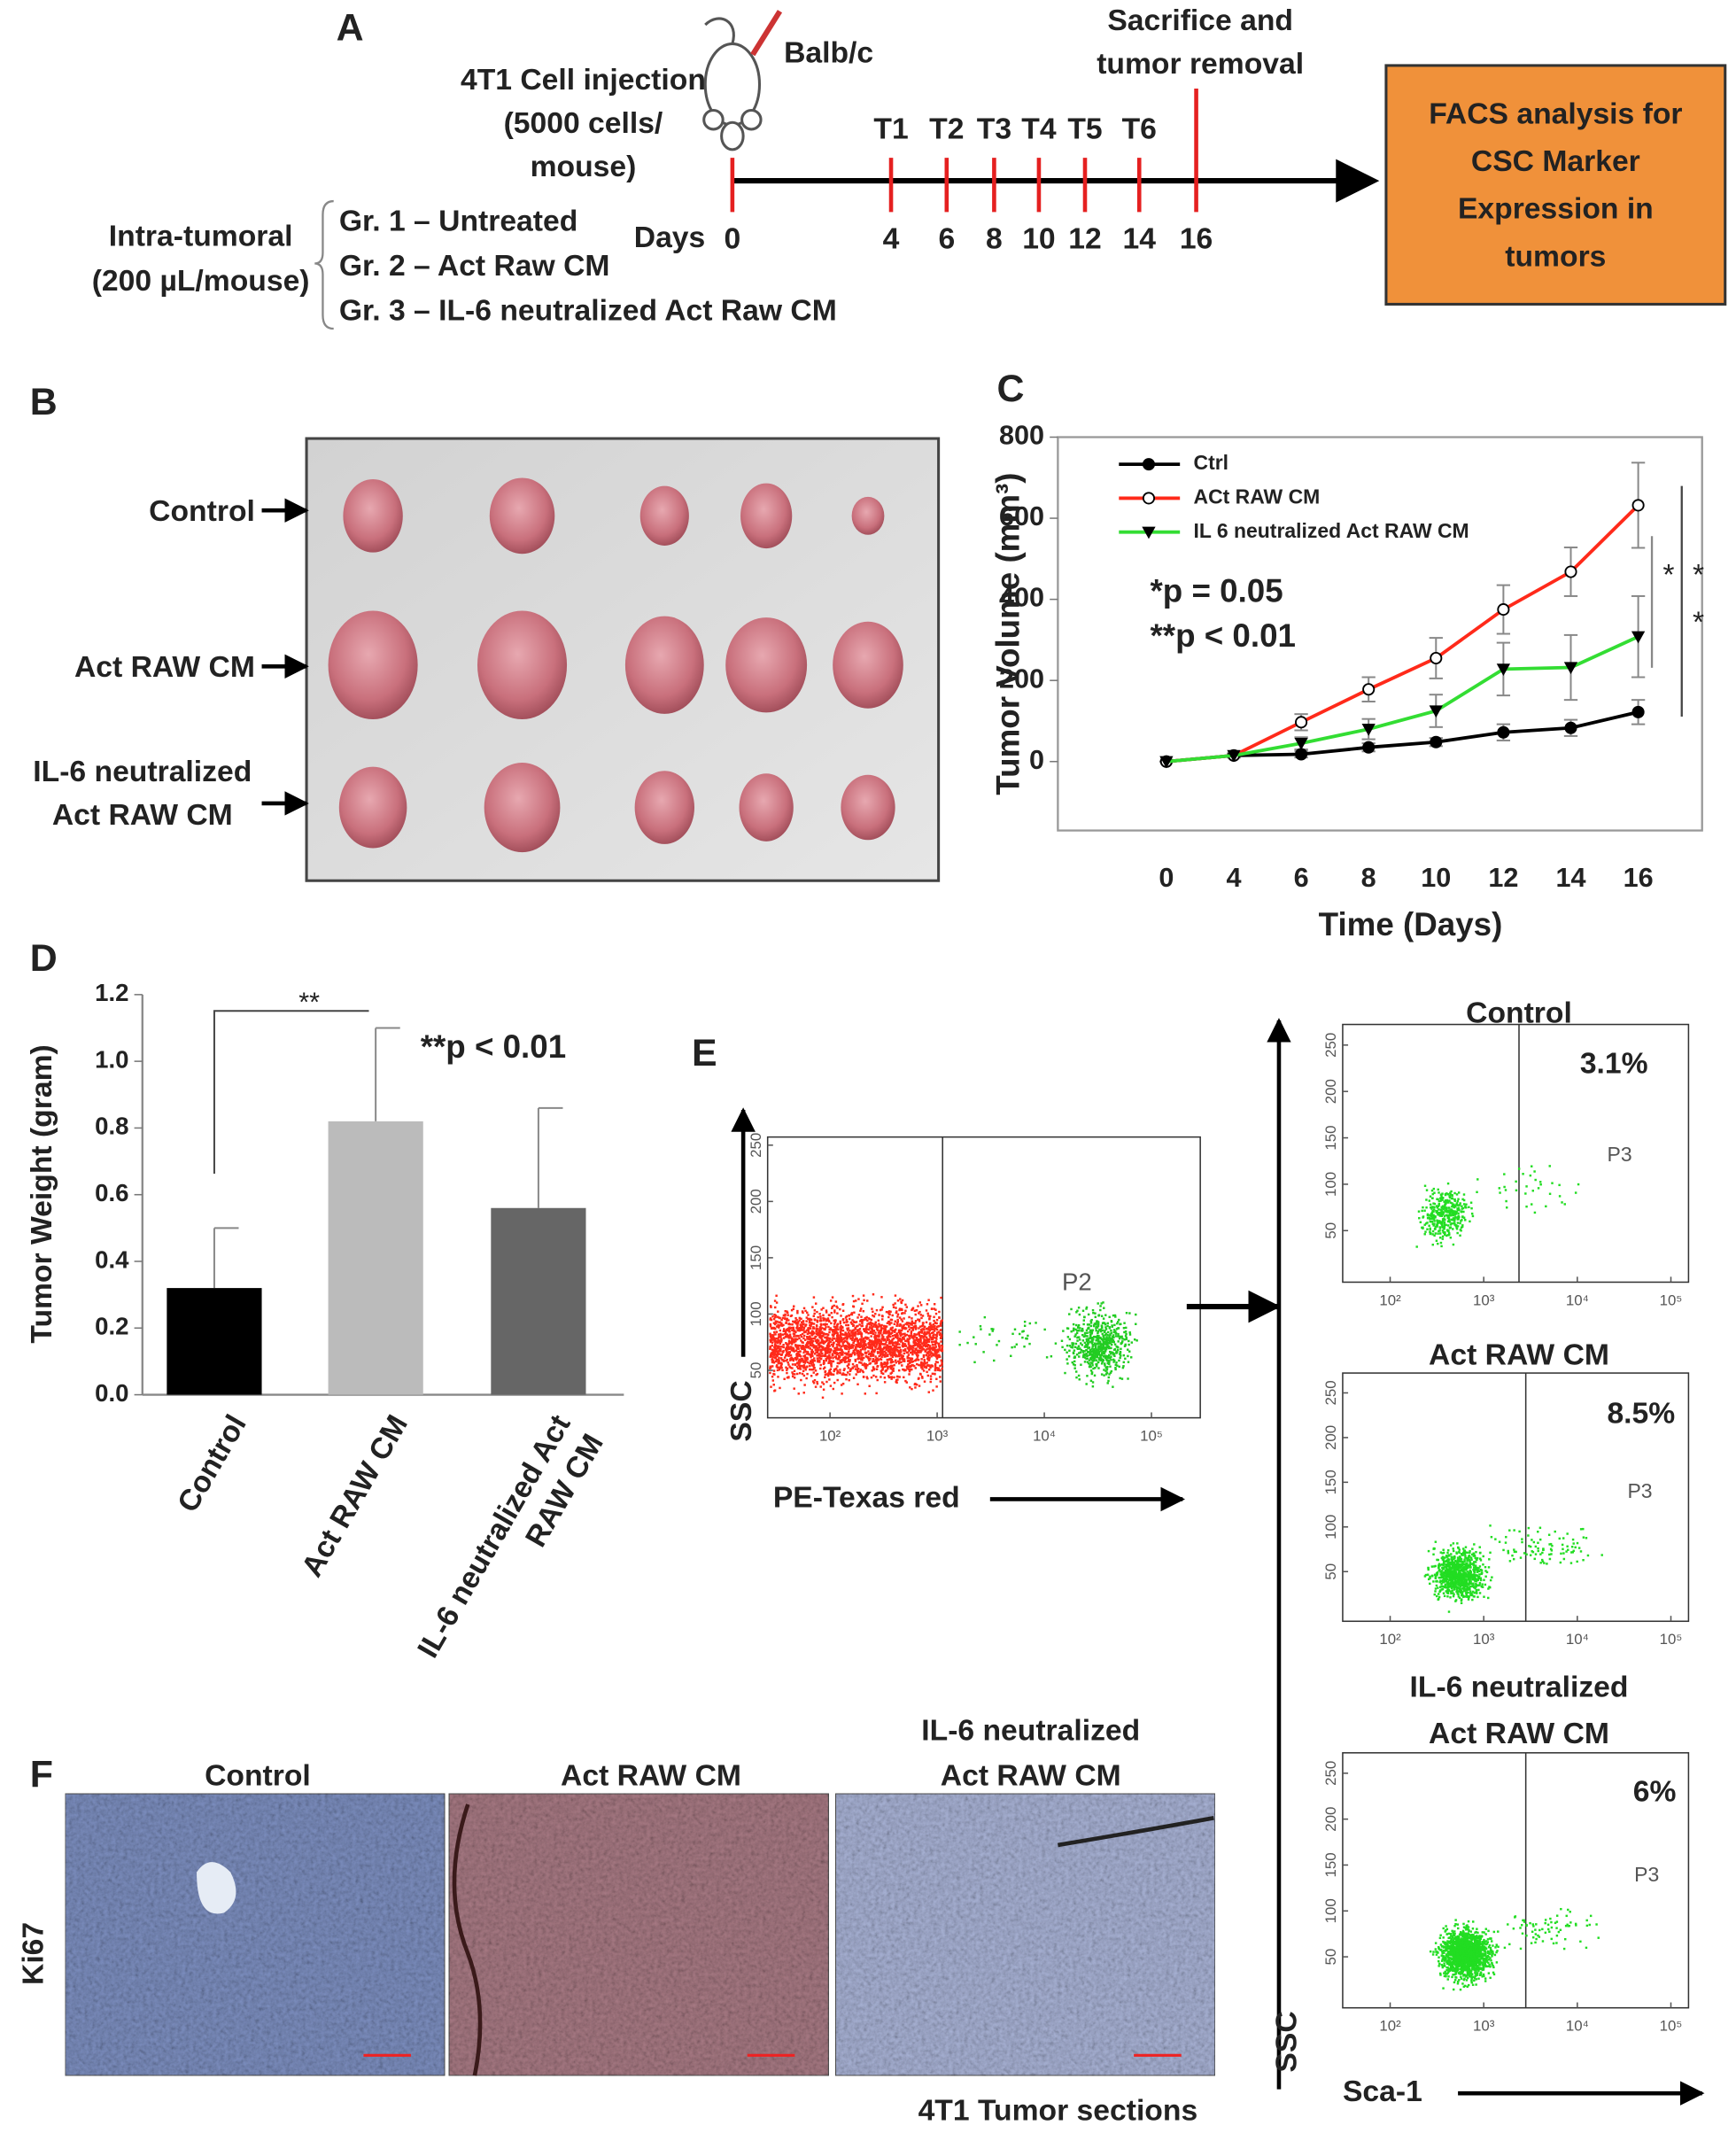 The image size is (1736, 2133). I want to click on gate-label: P2, so click(1077, 1282).